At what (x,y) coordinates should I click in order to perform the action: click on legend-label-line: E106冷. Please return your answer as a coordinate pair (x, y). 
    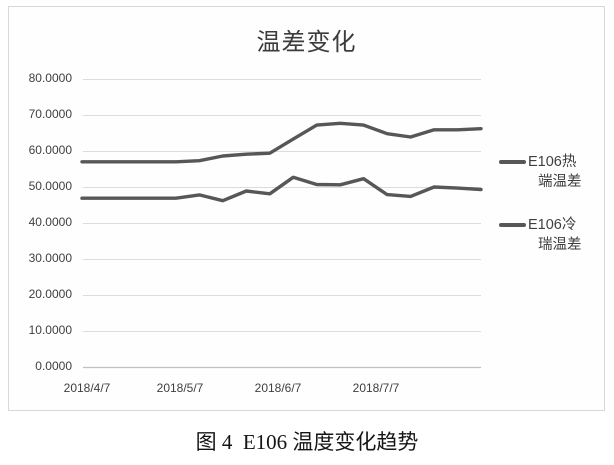
    Looking at the image, I should click on (552, 225).